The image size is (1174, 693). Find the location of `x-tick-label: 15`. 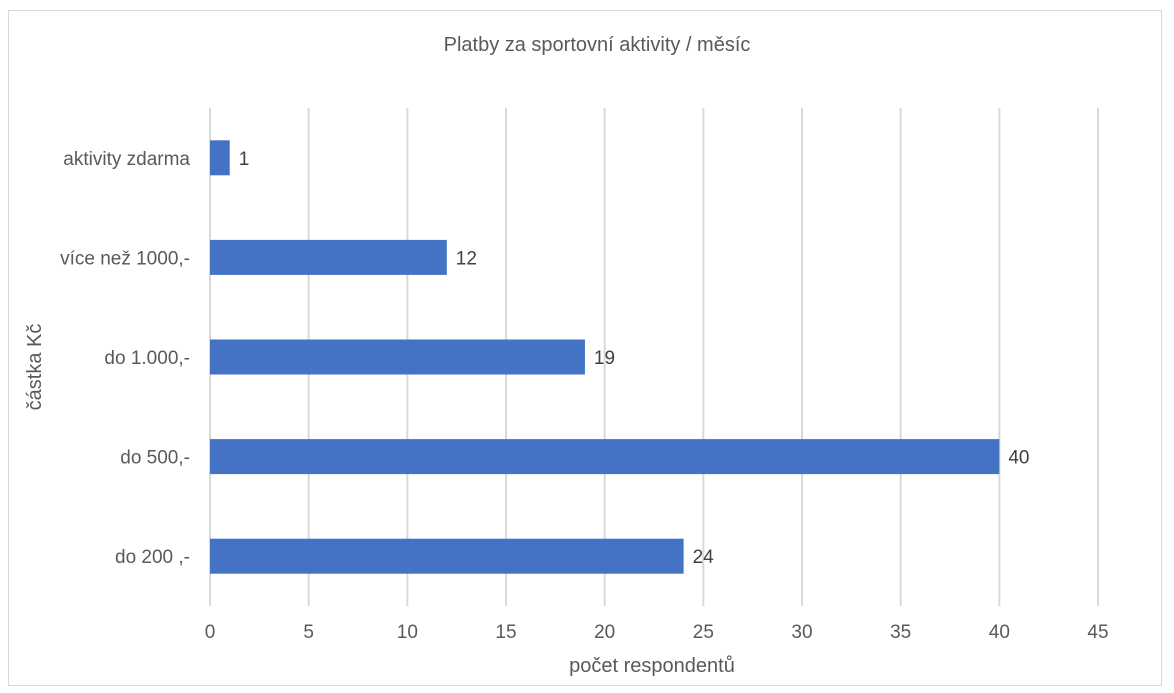

x-tick-label: 15 is located at coordinates (505, 632).